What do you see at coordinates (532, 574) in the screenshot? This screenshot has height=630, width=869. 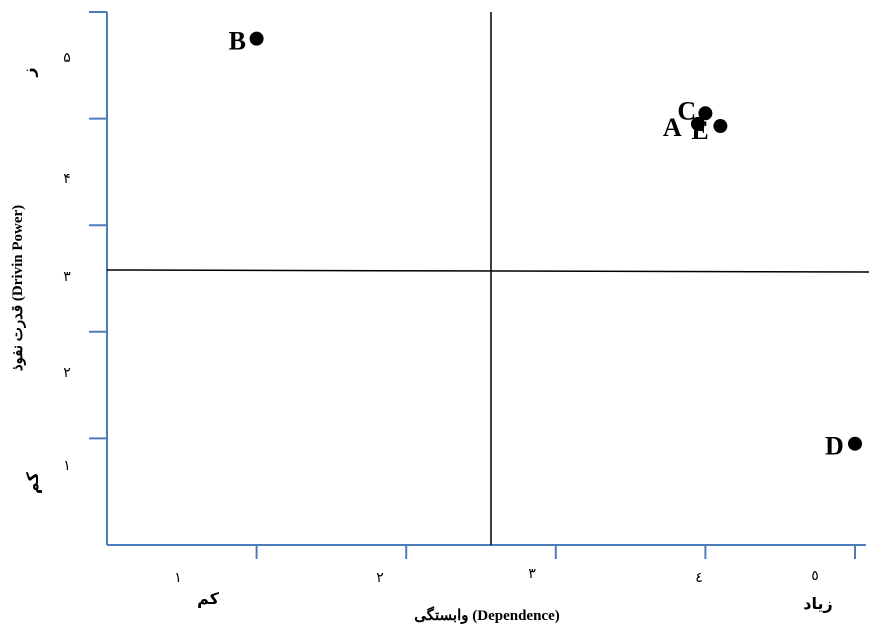 I see `x-tick-label: ٣` at bounding box center [532, 574].